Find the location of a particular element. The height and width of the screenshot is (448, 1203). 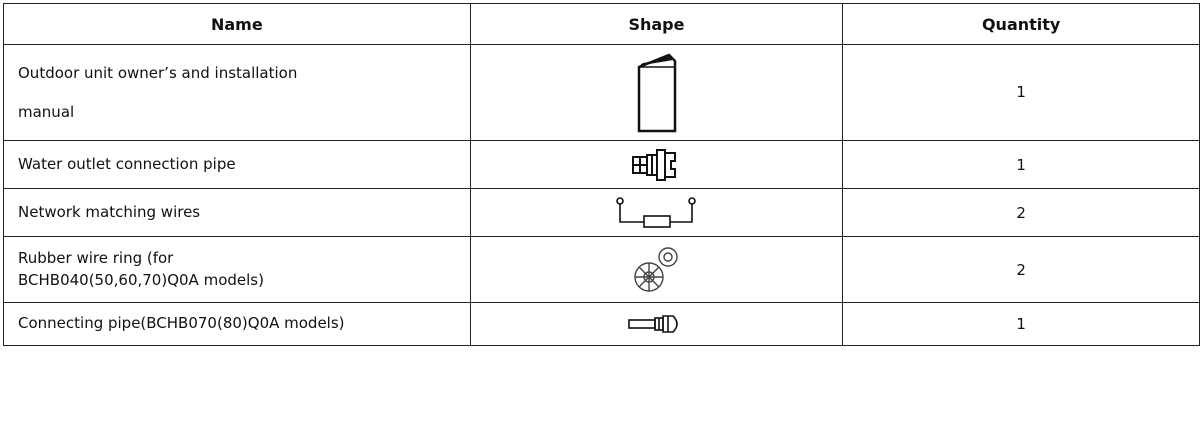

header-row: Name Shape Quantity is located at coordinates (601, 24).